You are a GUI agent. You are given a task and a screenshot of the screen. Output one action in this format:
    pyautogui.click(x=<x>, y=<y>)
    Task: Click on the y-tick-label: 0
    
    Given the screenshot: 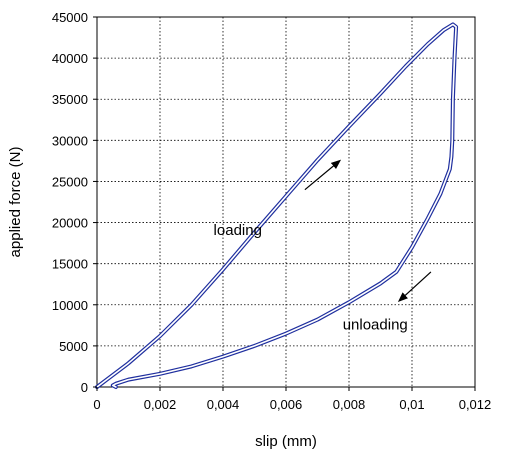 What is the action you would take?
    pyautogui.click(x=84, y=387)
    